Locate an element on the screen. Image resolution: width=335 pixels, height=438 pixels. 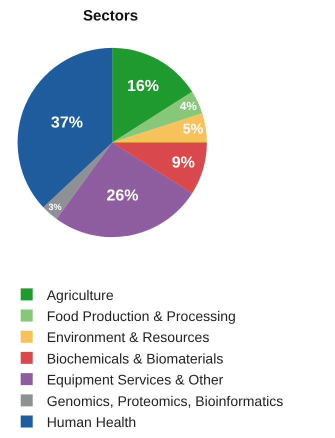
chart-title: Sectors is located at coordinates (110, 16).